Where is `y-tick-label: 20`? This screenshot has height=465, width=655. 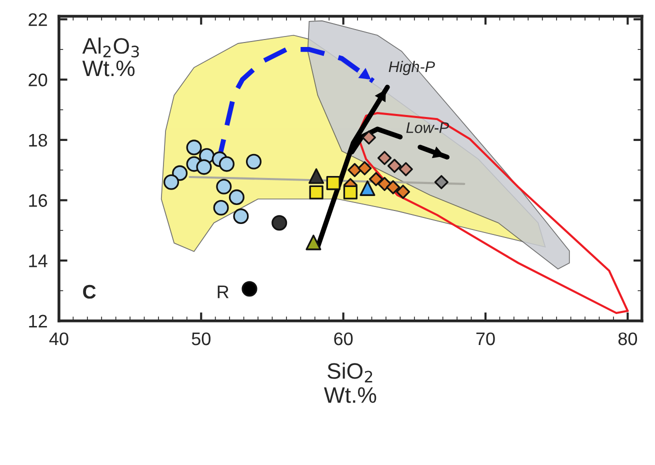 y-tick-label: 20 is located at coordinates (38, 80).